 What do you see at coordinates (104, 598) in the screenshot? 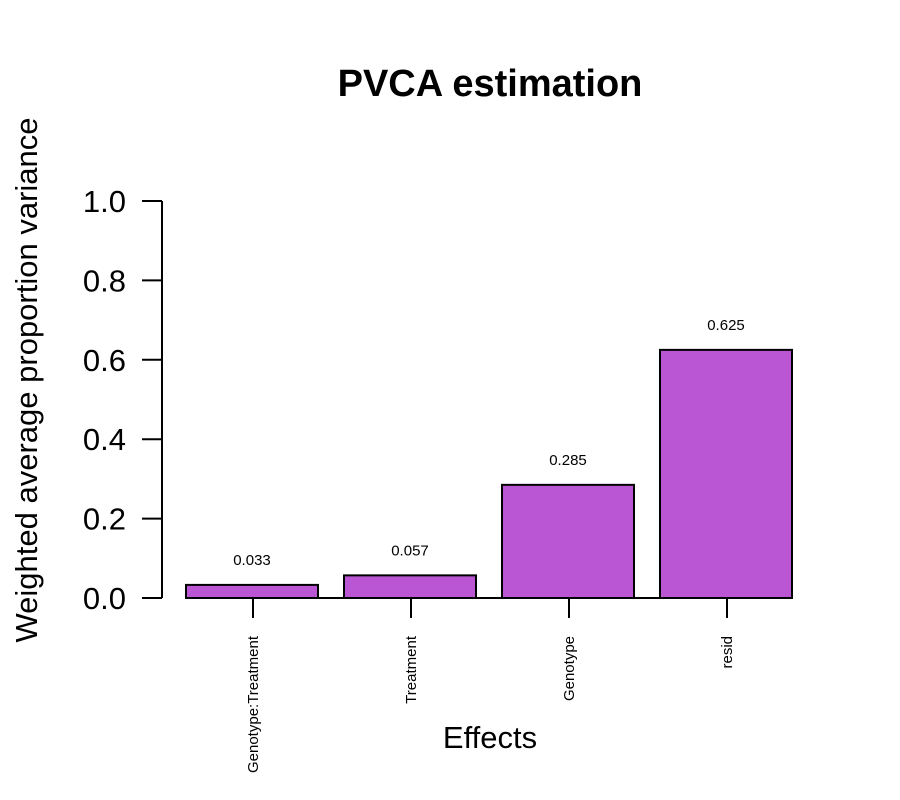
I see `y-tick-label: 0.0` at bounding box center [104, 598].